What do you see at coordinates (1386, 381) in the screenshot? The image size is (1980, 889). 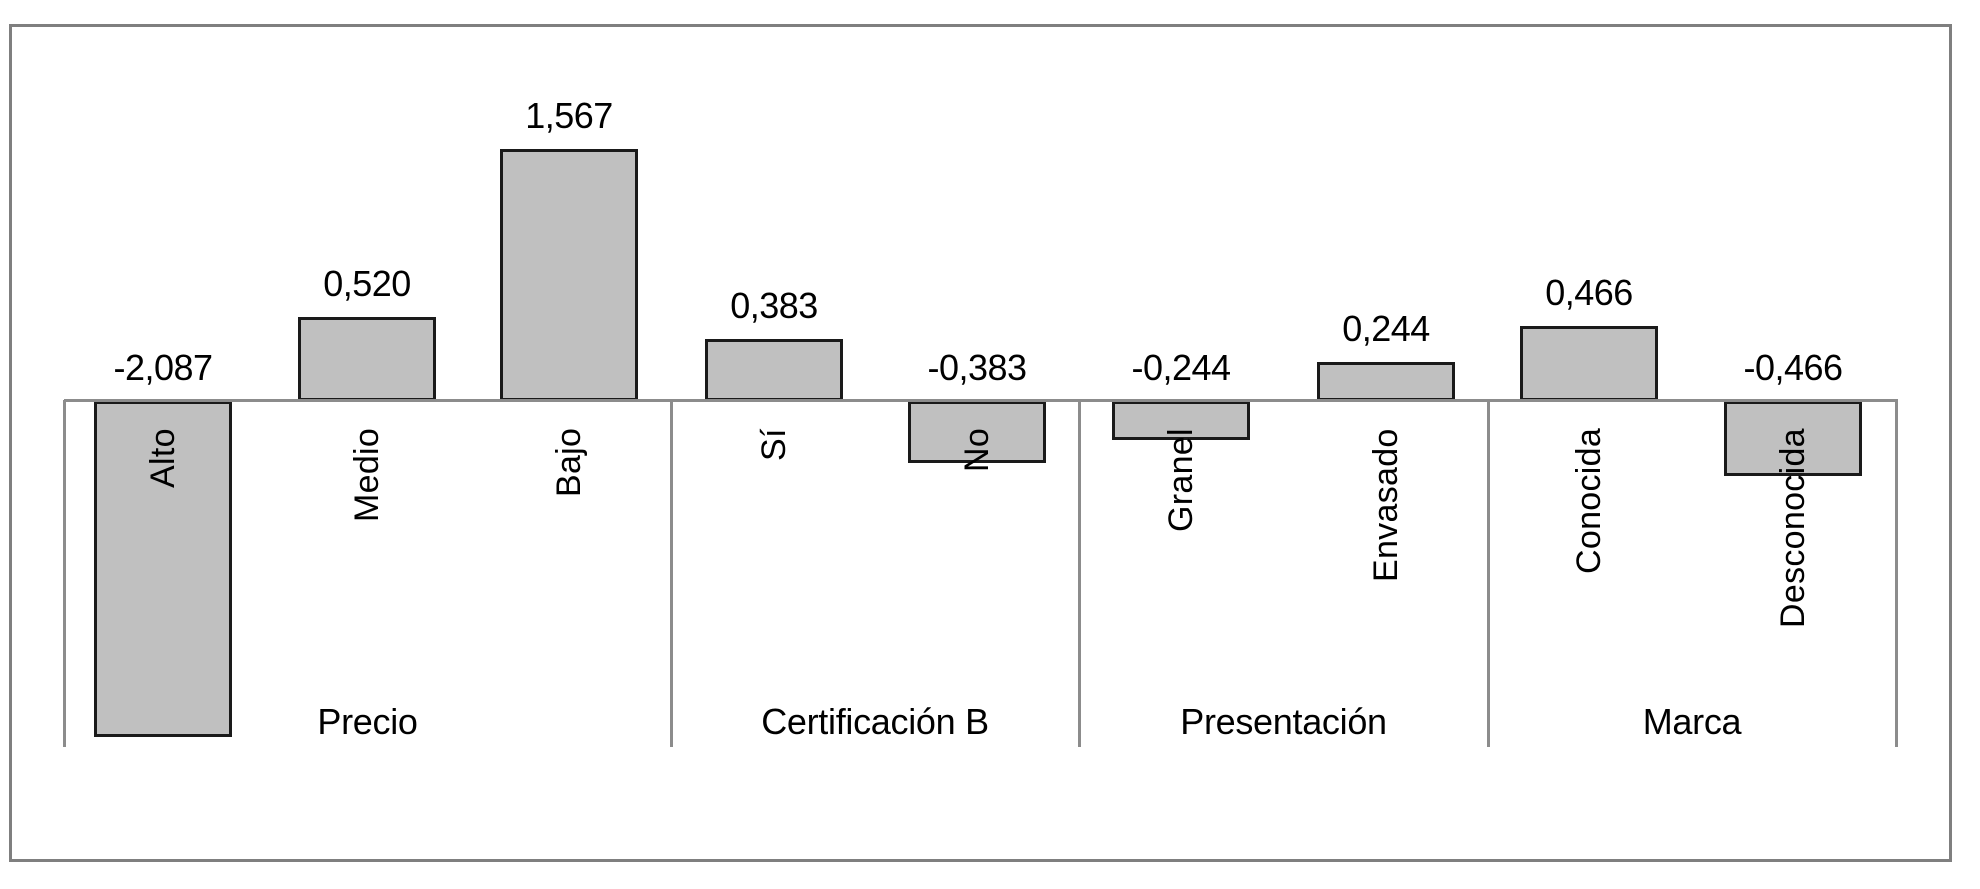 I see `bar-envasado` at bounding box center [1386, 381].